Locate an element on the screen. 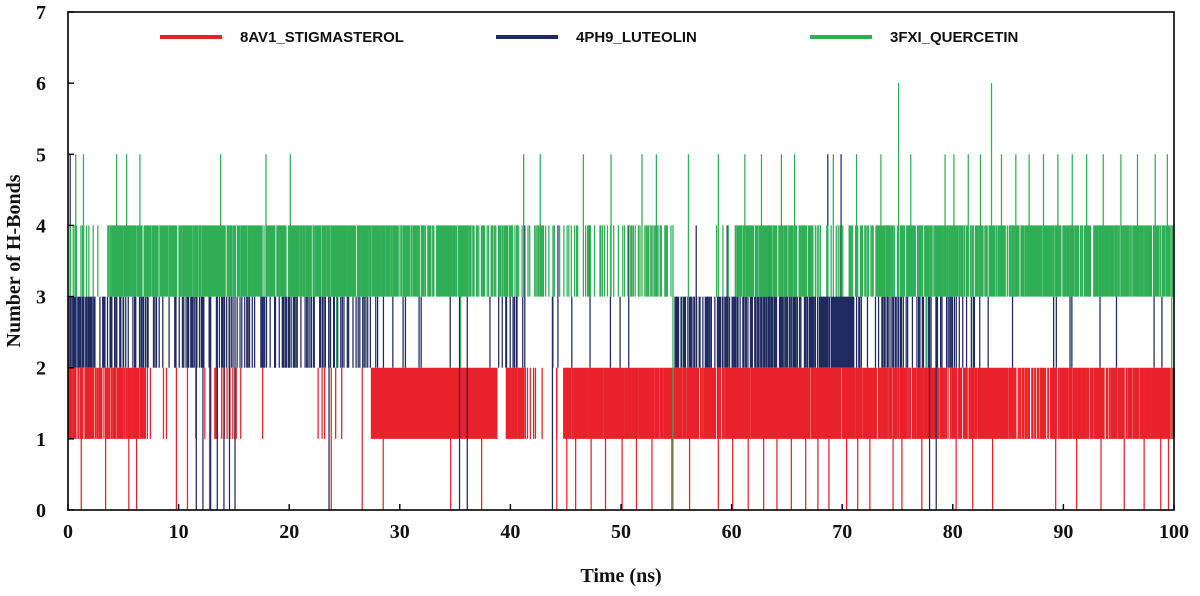  x-tick-label: 10 is located at coordinates (179, 532).